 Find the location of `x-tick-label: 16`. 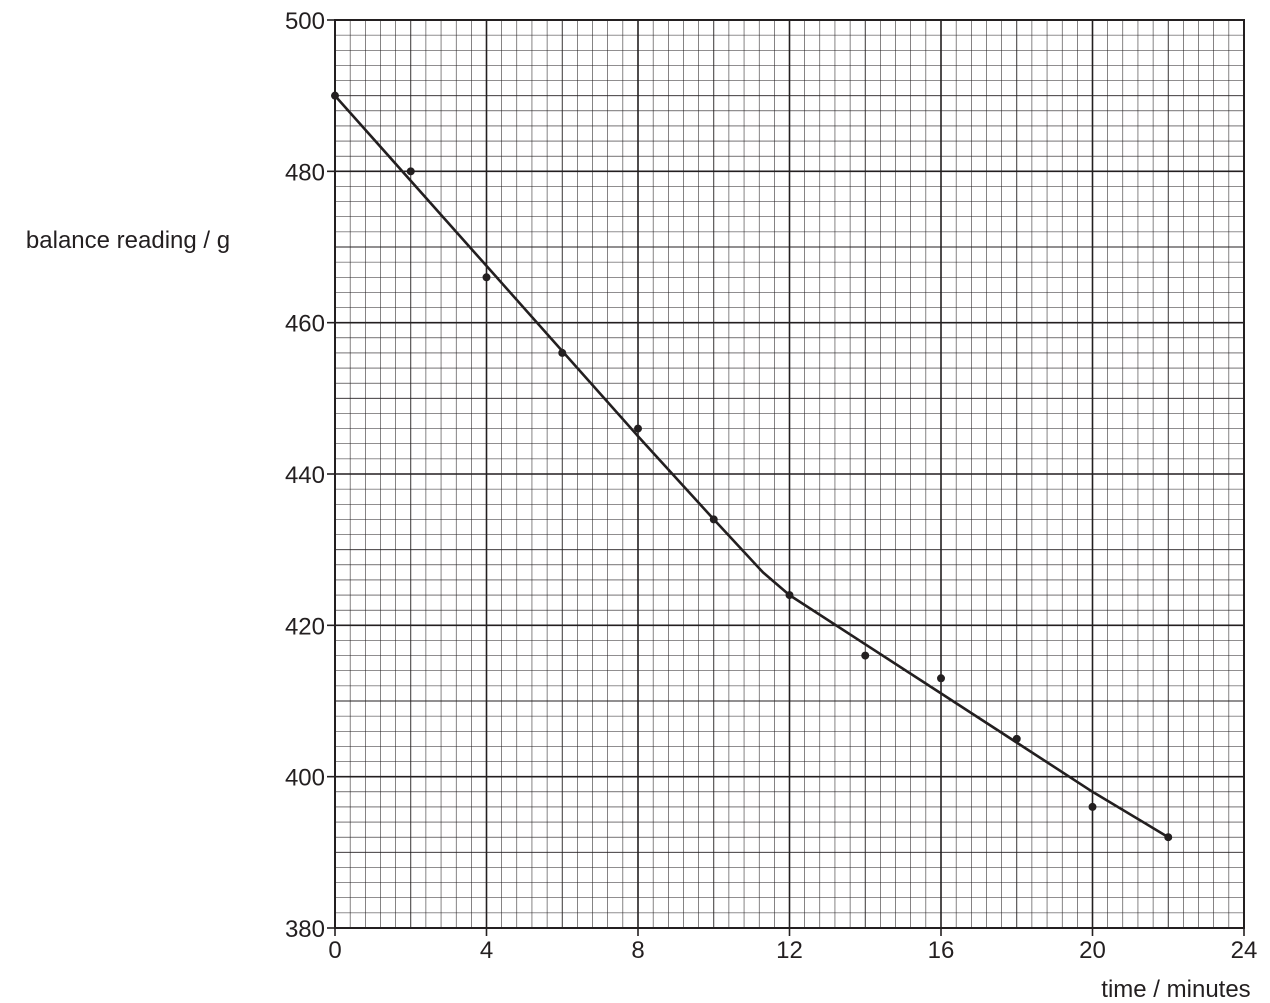

x-tick-label: 16 is located at coordinates (941, 950).